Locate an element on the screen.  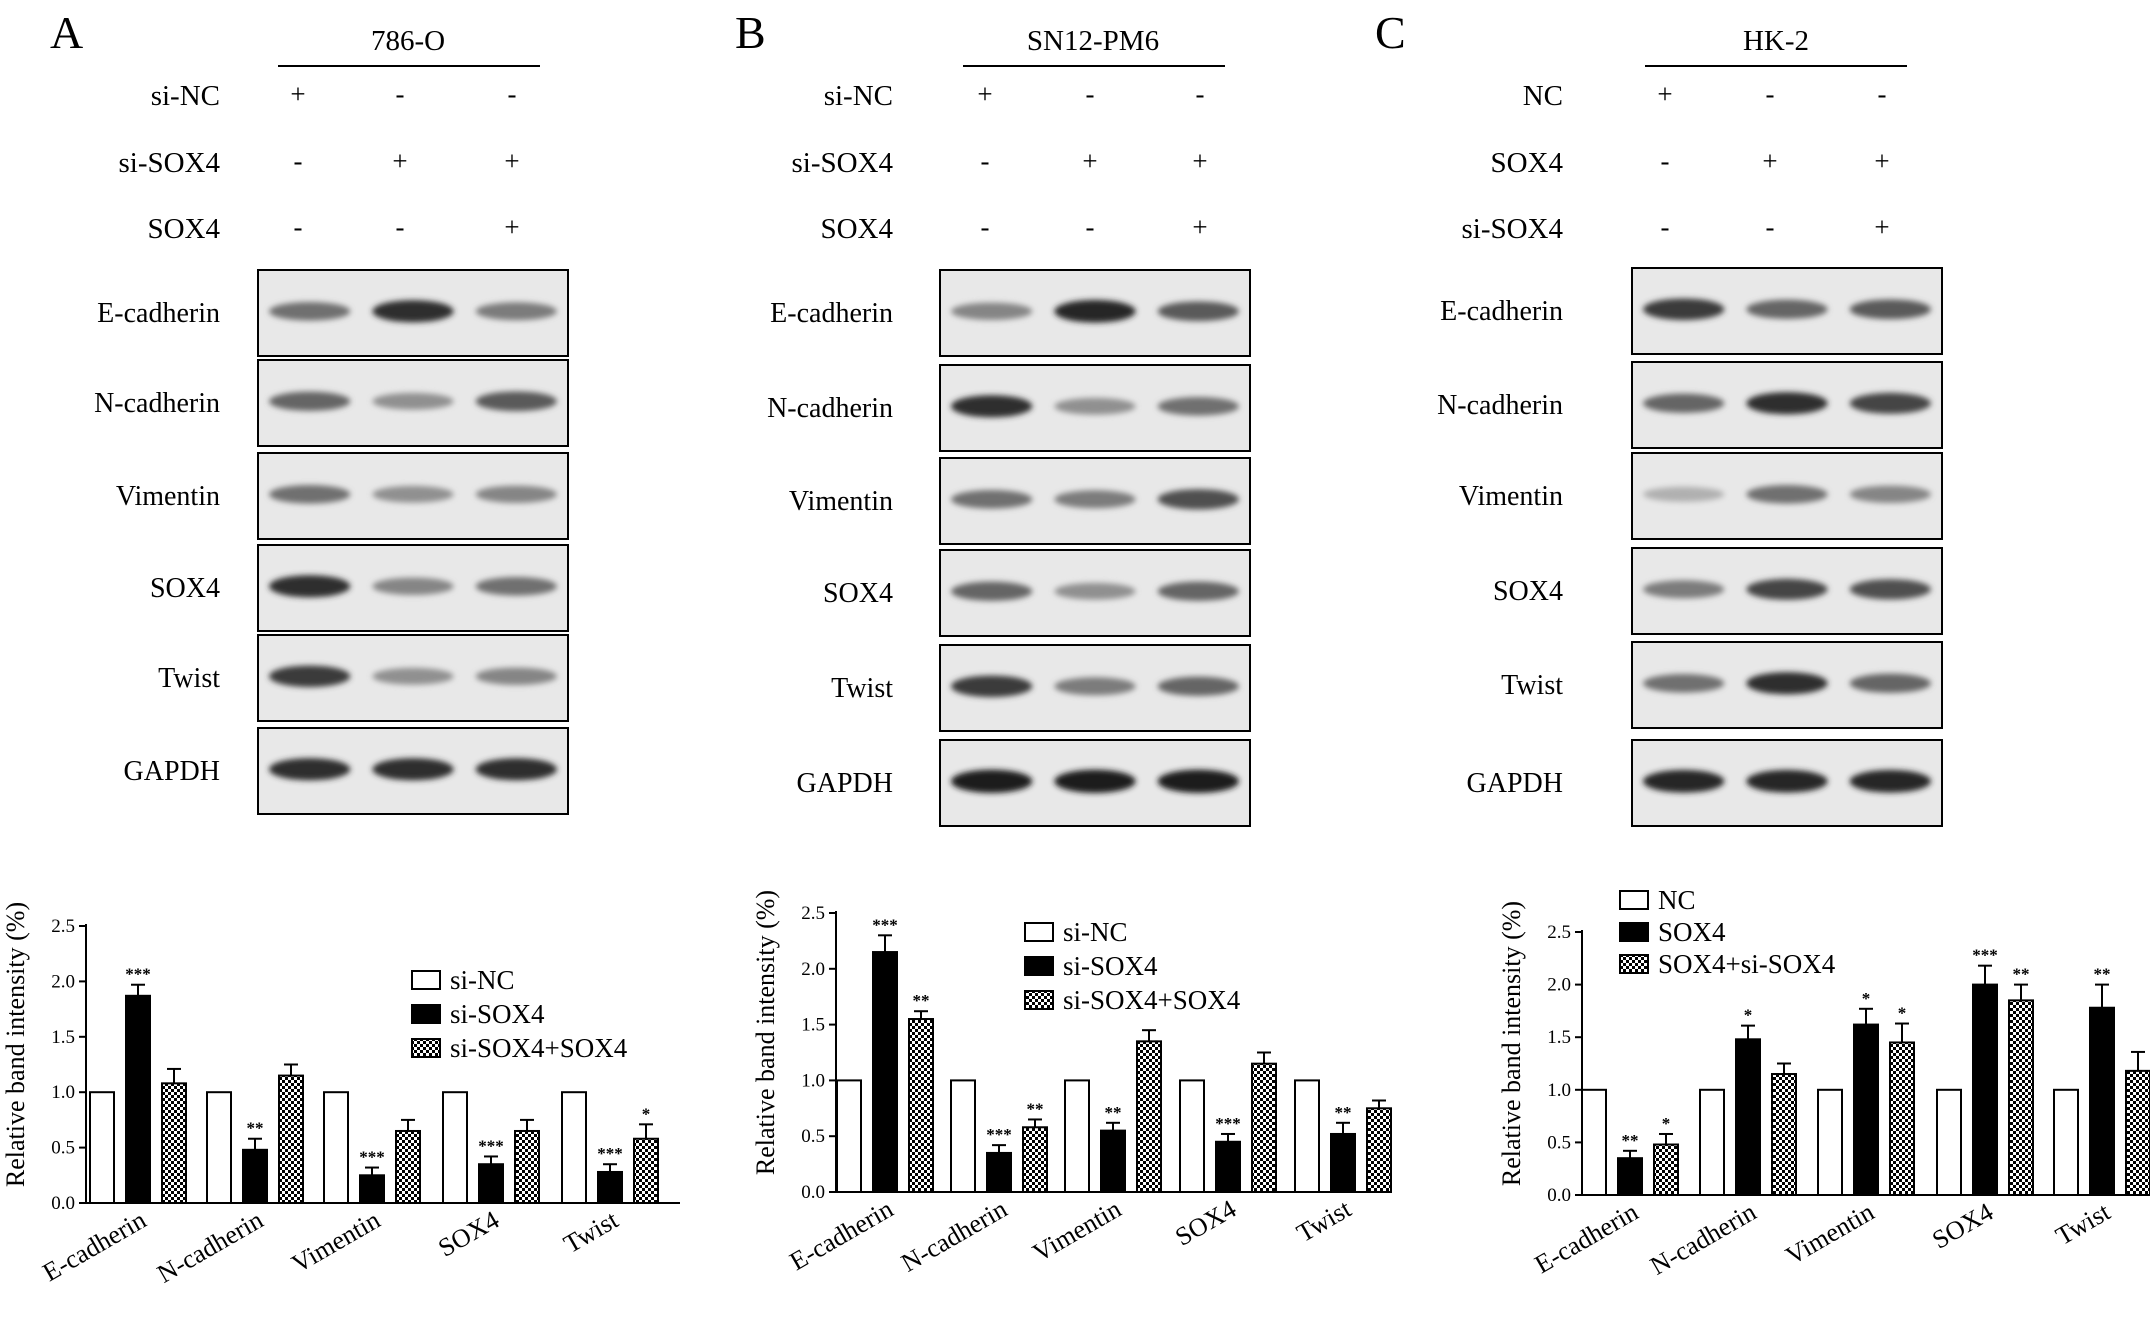
legend-label: SOX4 is located at coordinates (1692, 932).